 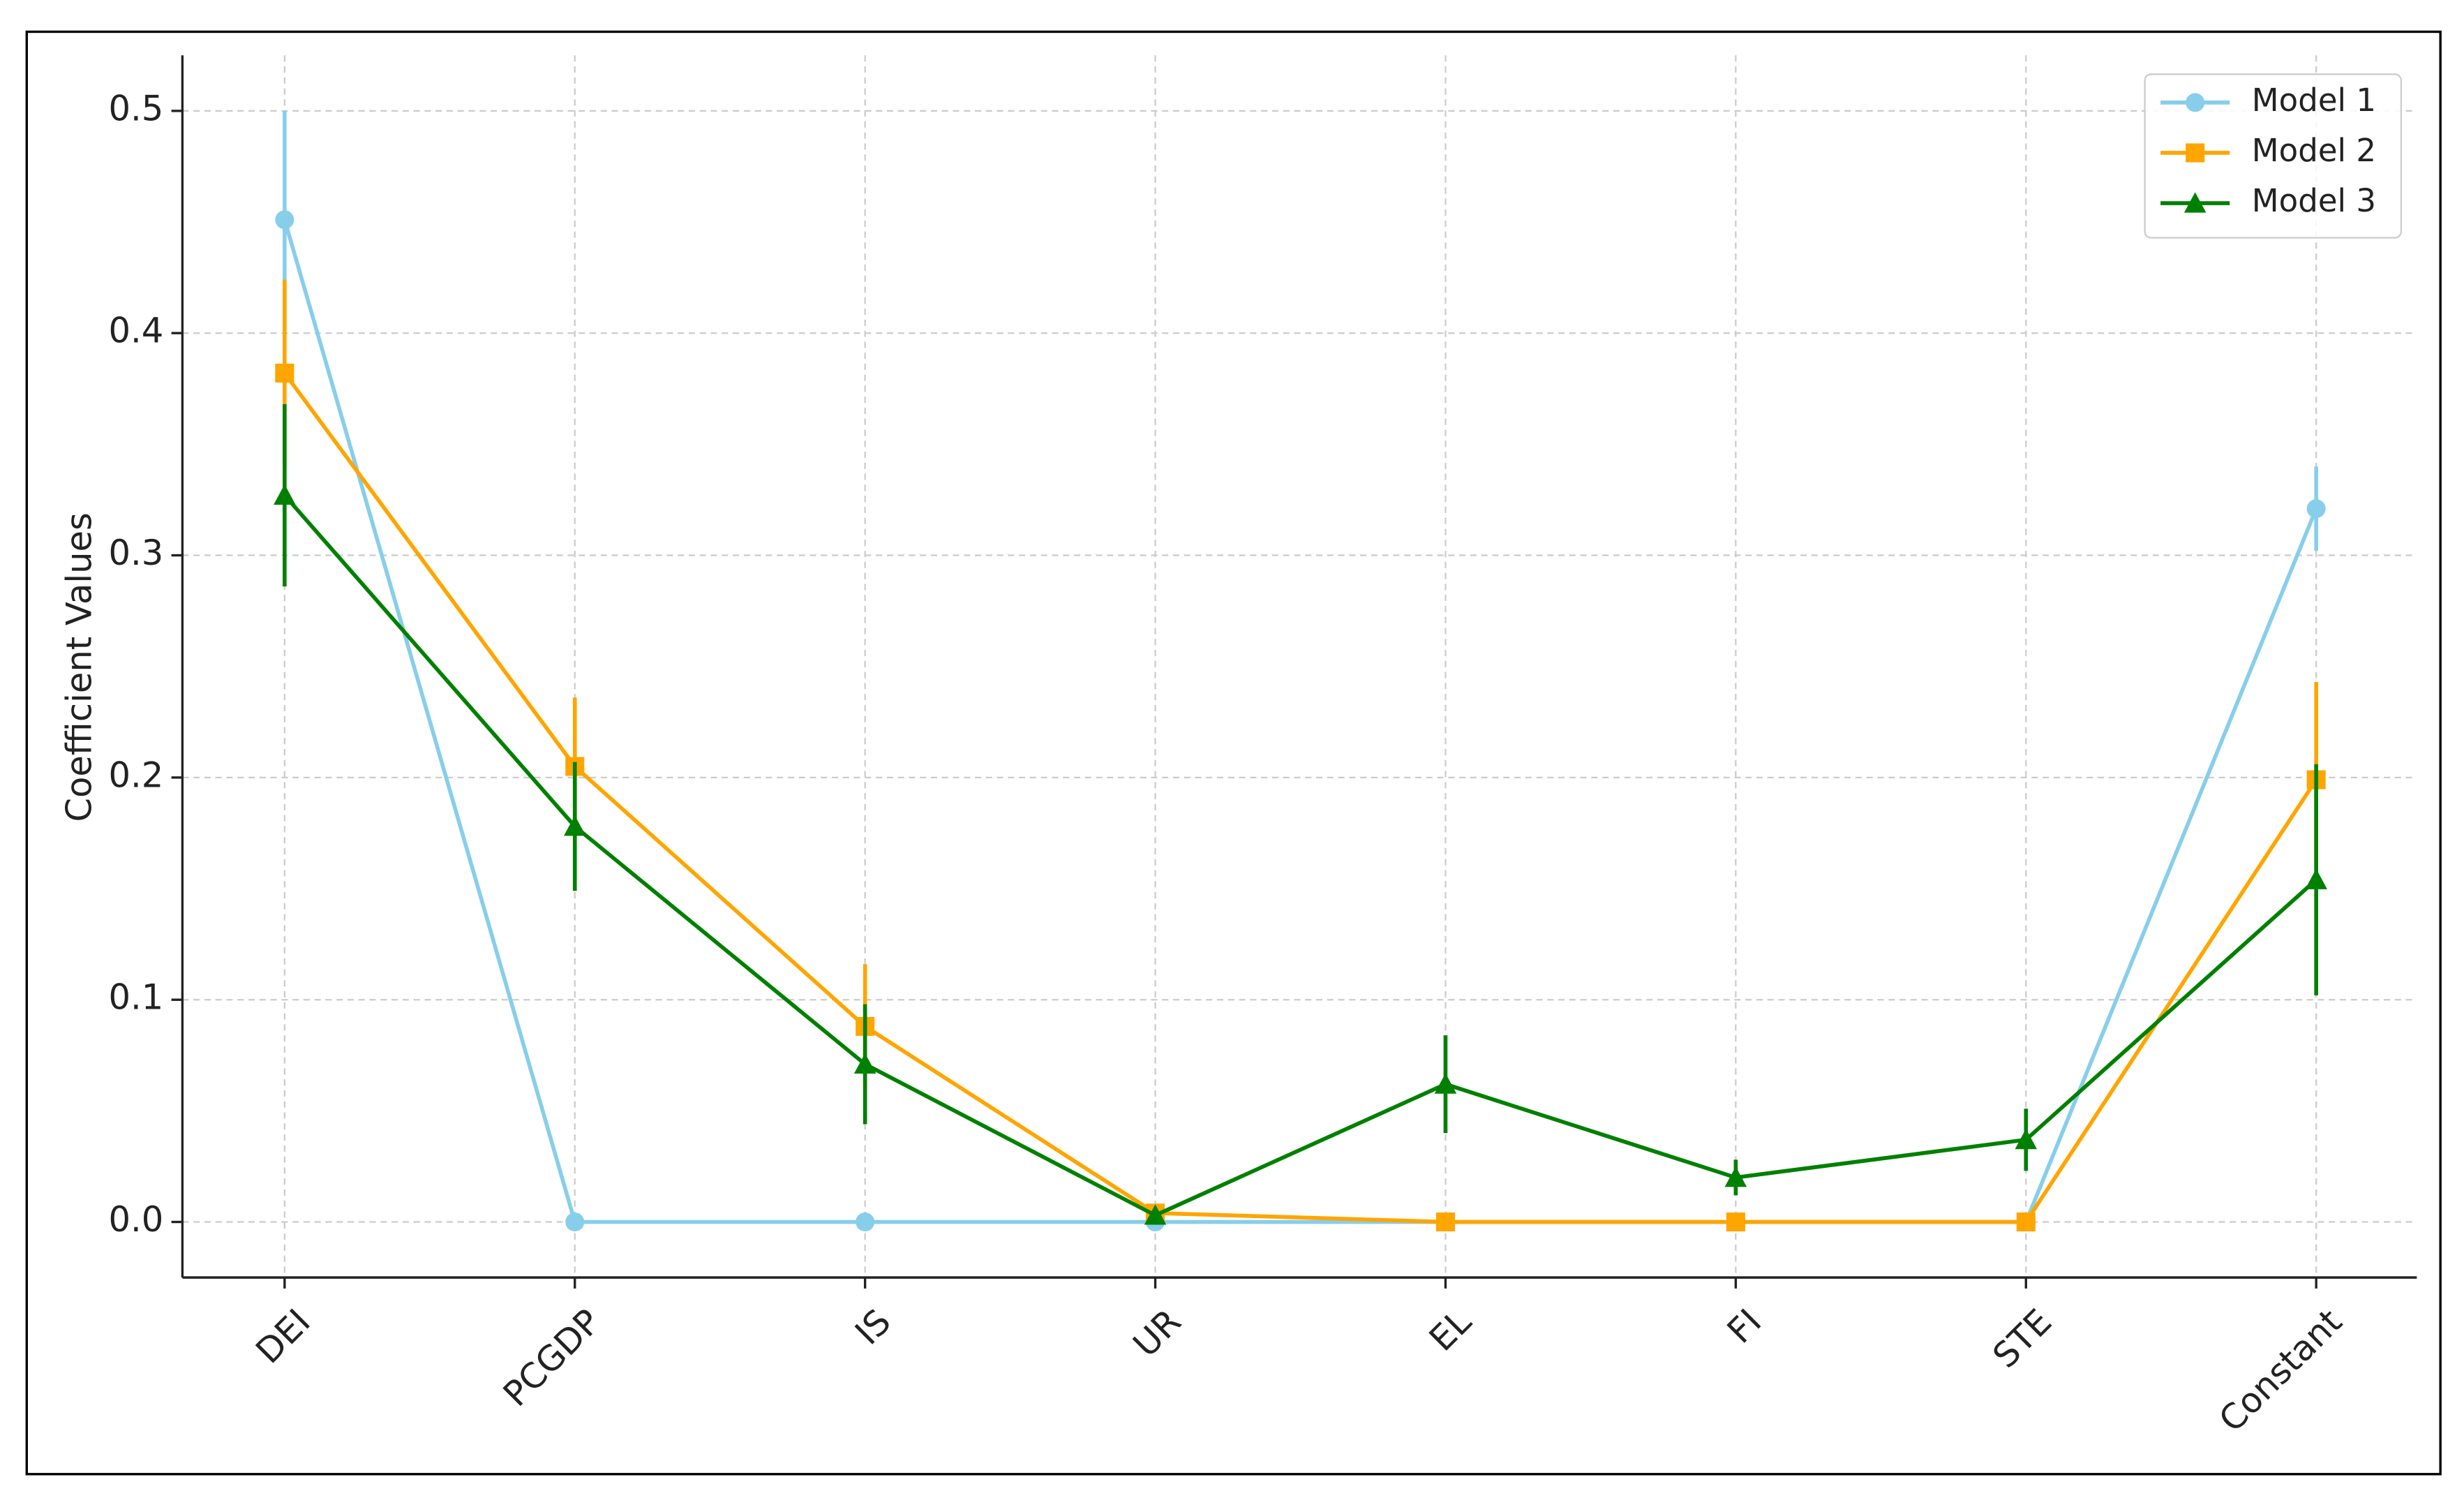 I want to click on x-tick-label: FI, so click(x=1744, y=1326).